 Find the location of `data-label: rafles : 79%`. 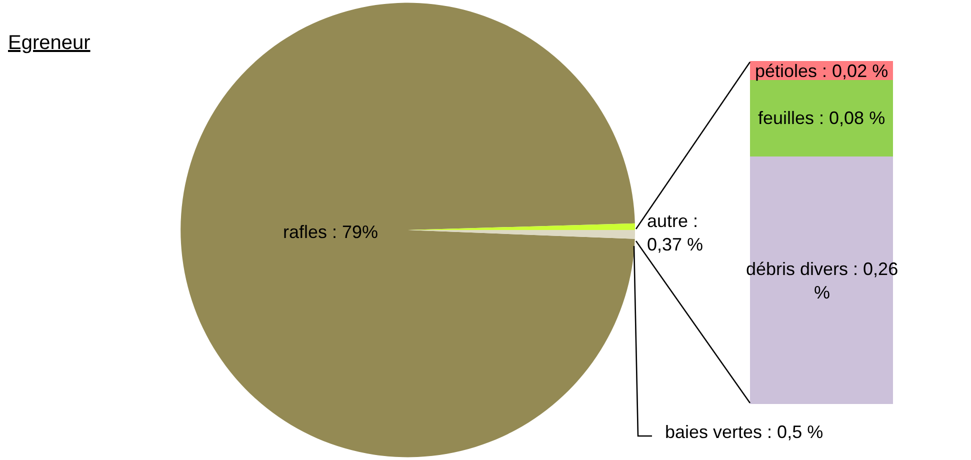

data-label: rafles : 79% is located at coordinates (330, 232).